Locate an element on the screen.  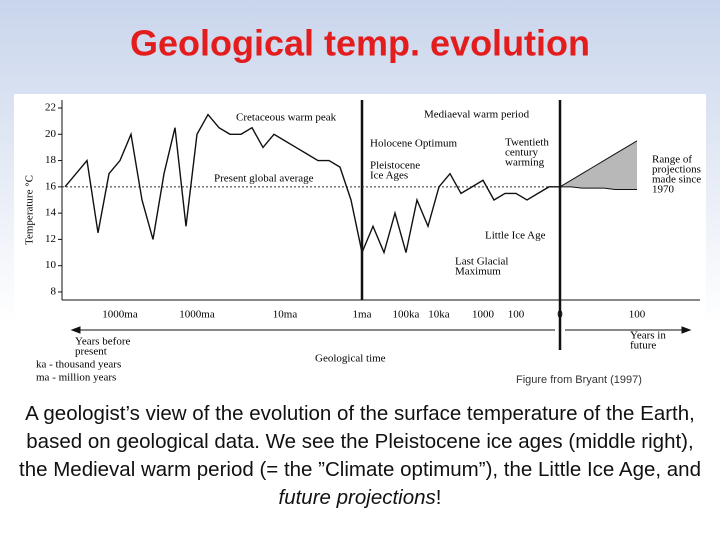
annotation: Mediaeval warm period is located at coordinates (477, 115).